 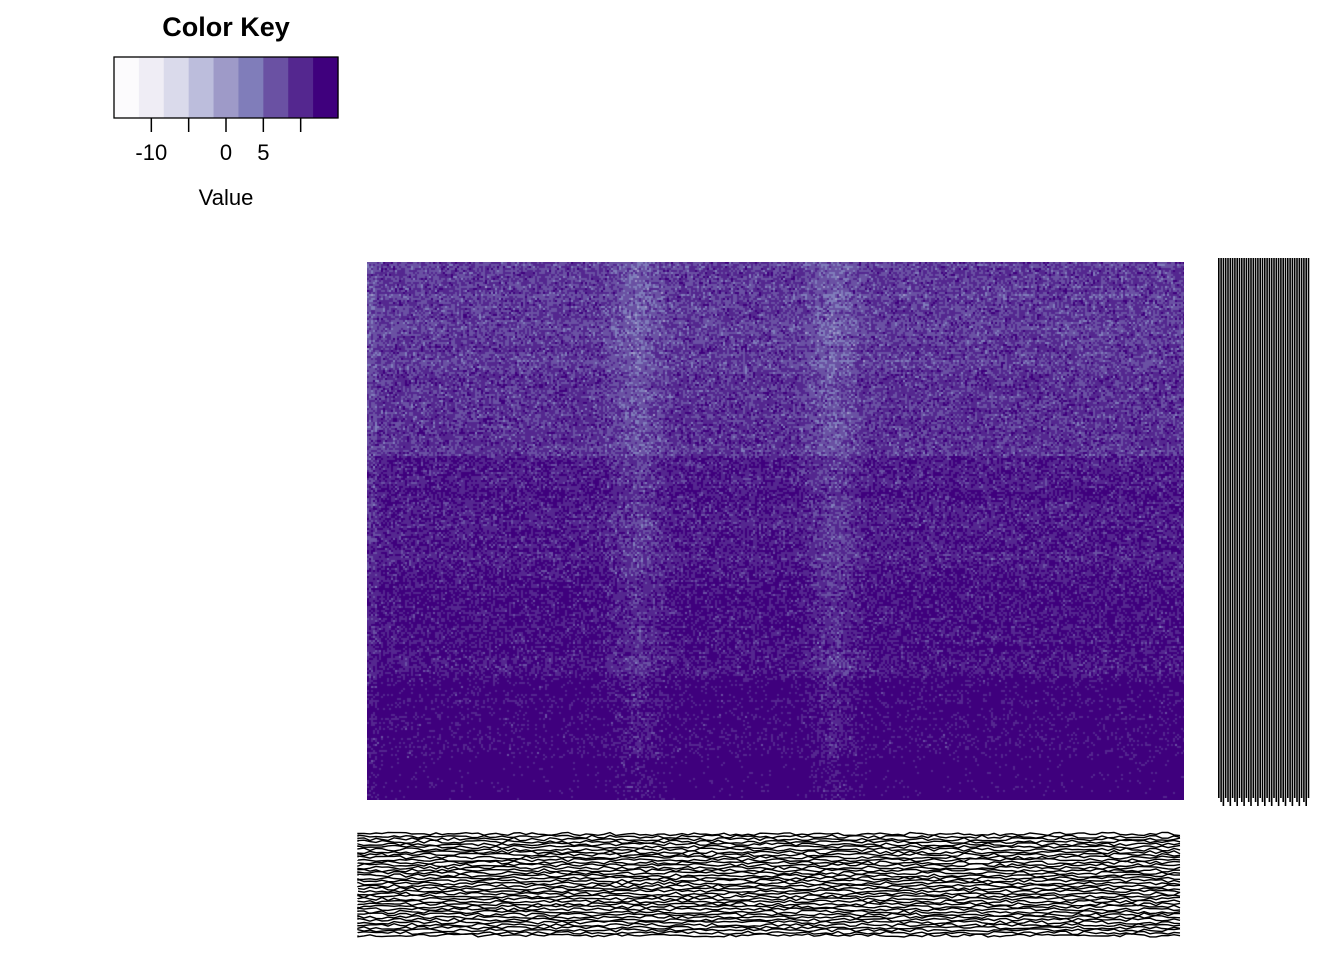 What do you see at coordinates (226, 197) in the screenshot?
I see `color-key-axis-label: Value` at bounding box center [226, 197].